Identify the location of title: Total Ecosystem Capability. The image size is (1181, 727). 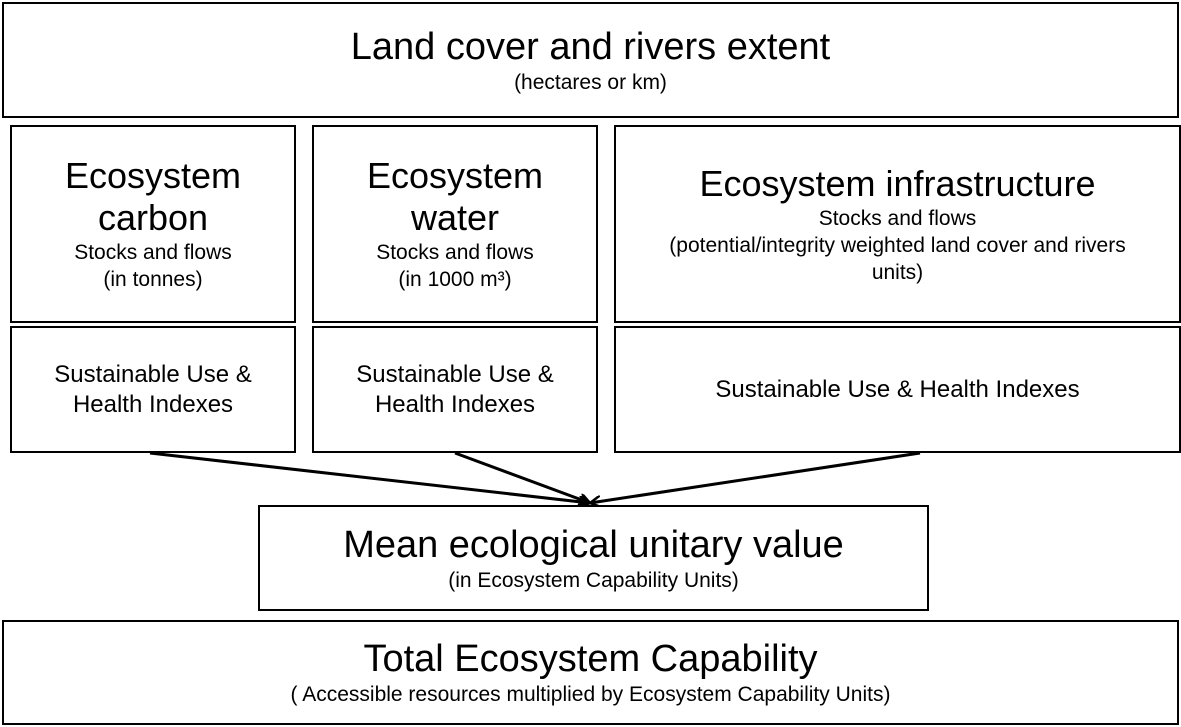
(590, 659).